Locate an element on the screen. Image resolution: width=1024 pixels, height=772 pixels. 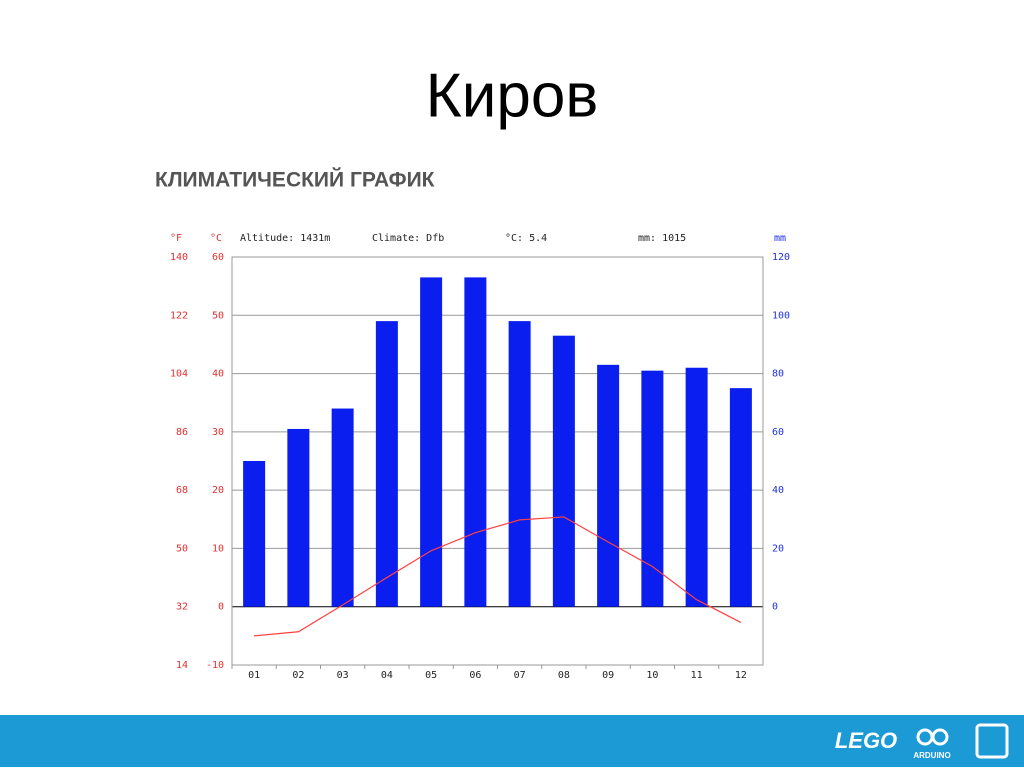
f-tick-label: 122 is located at coordinates (179, 315).